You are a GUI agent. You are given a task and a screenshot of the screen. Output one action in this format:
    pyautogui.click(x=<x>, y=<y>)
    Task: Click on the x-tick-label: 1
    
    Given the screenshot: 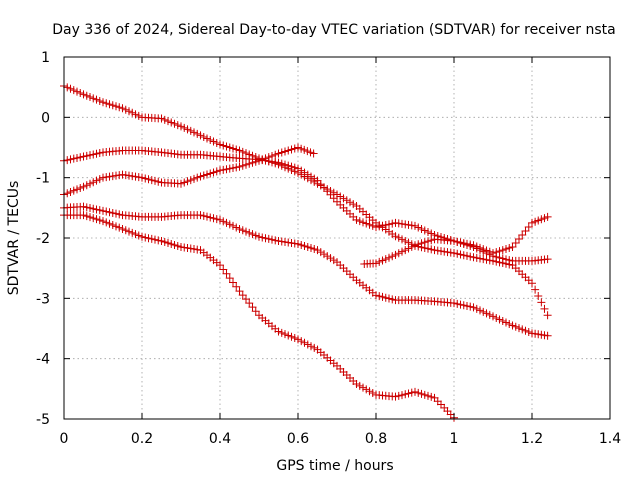 What is the action you would take?
    pyautogui.click(x=454, y=439)
    